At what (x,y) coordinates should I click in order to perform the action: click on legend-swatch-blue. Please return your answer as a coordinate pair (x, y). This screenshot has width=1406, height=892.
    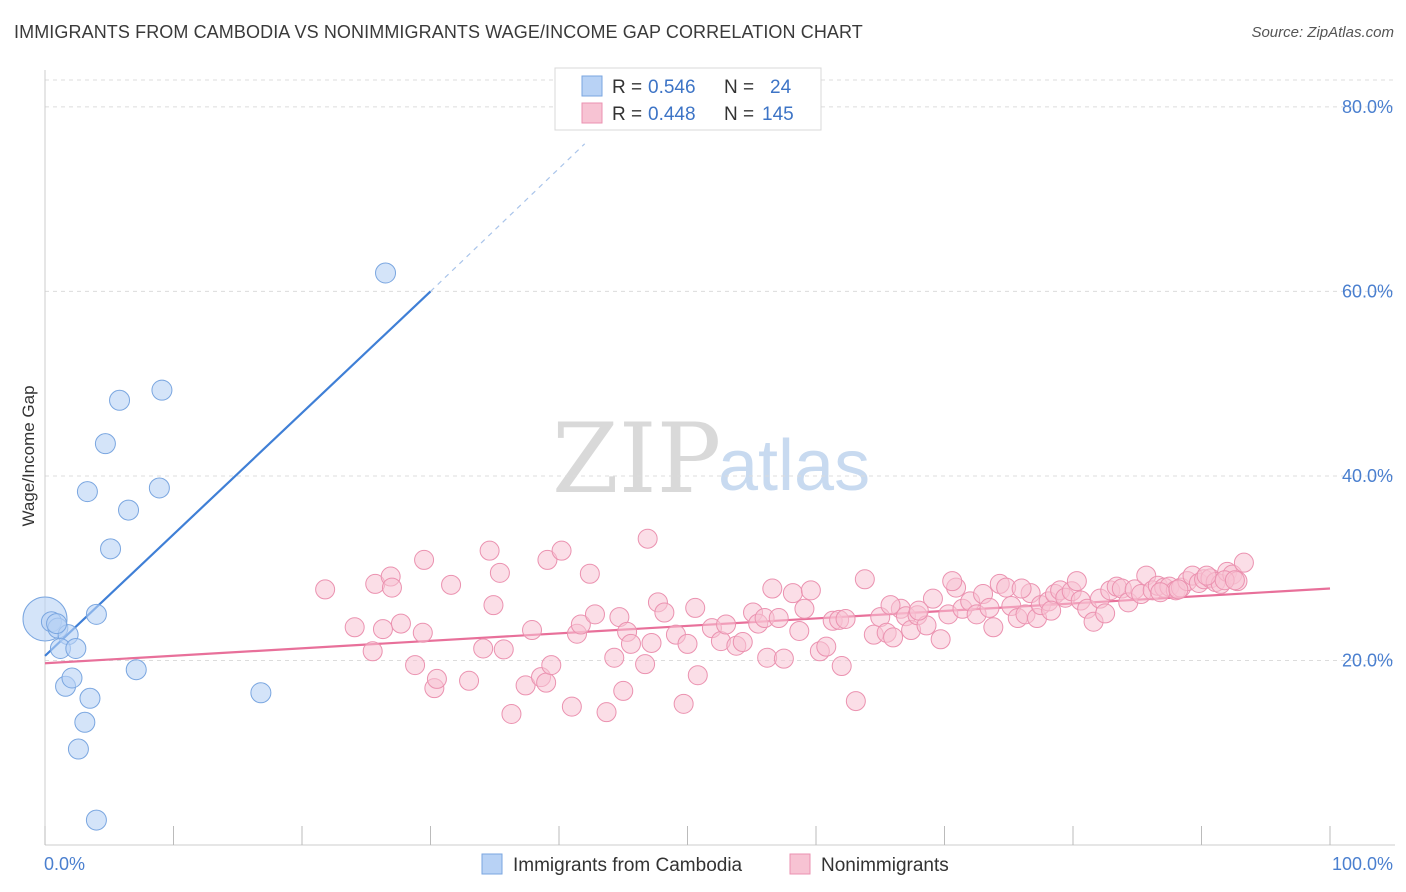
    Looking at the image, I should click on (592, 86).